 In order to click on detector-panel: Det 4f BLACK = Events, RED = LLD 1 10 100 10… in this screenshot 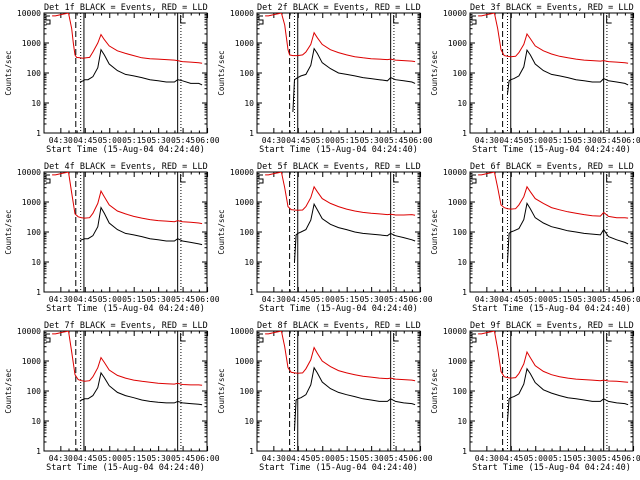, I will do `click(112, 238)`.